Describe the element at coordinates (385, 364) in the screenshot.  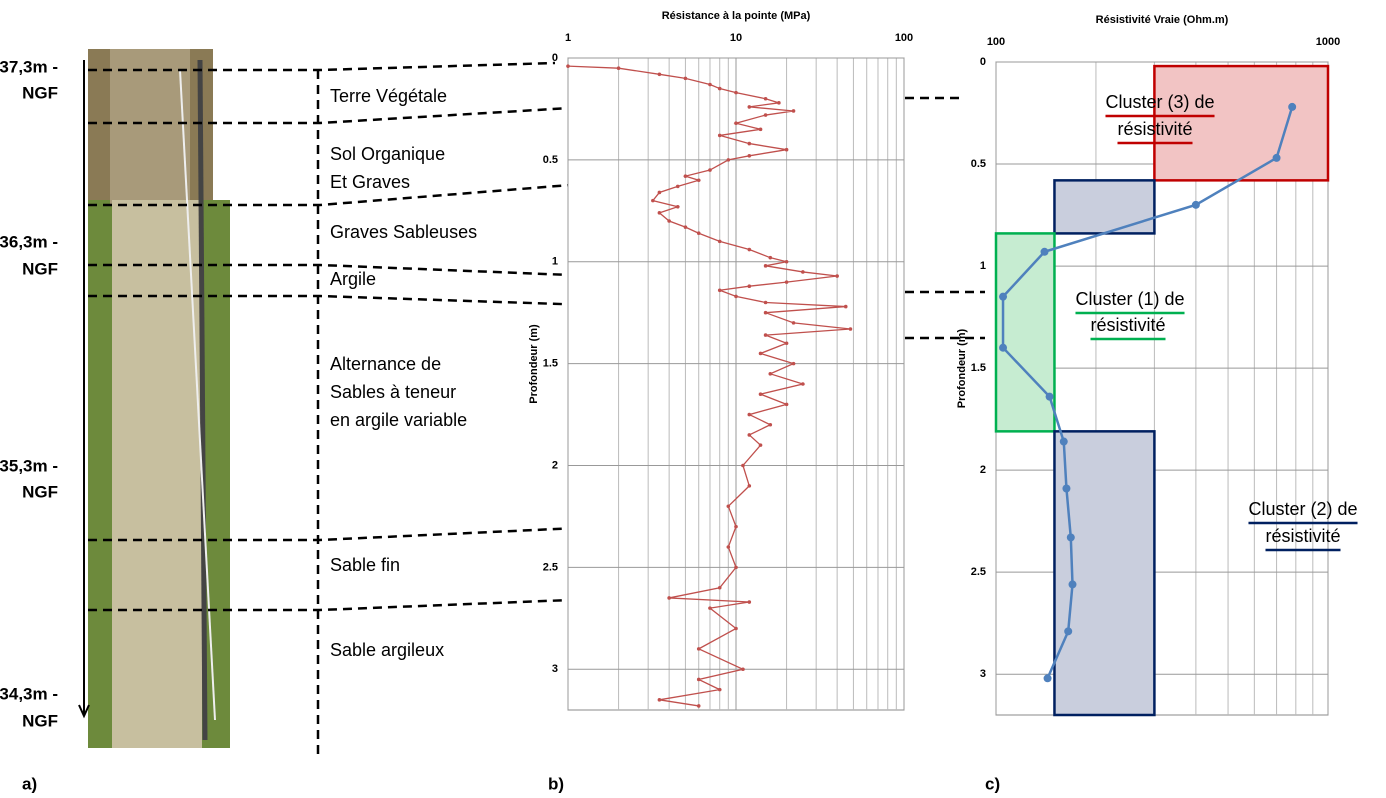
I see `layer-label: Alternance de` at that location.